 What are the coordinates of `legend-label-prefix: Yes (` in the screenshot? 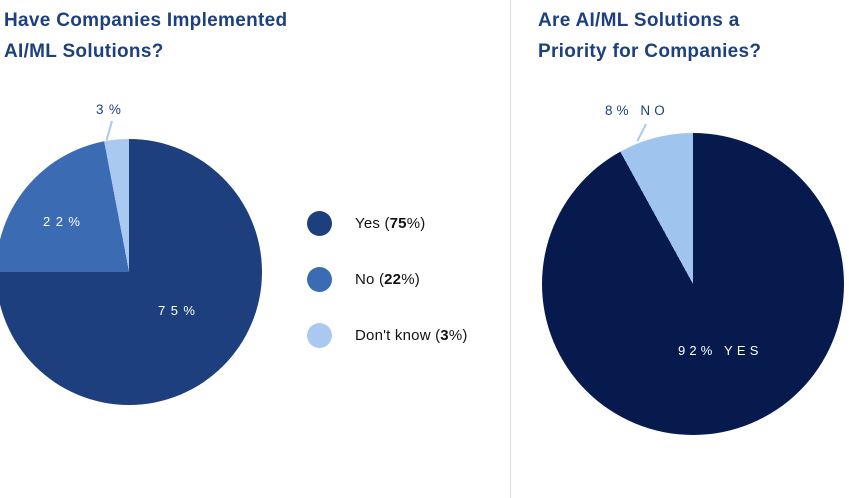 It's located at (372, 223).